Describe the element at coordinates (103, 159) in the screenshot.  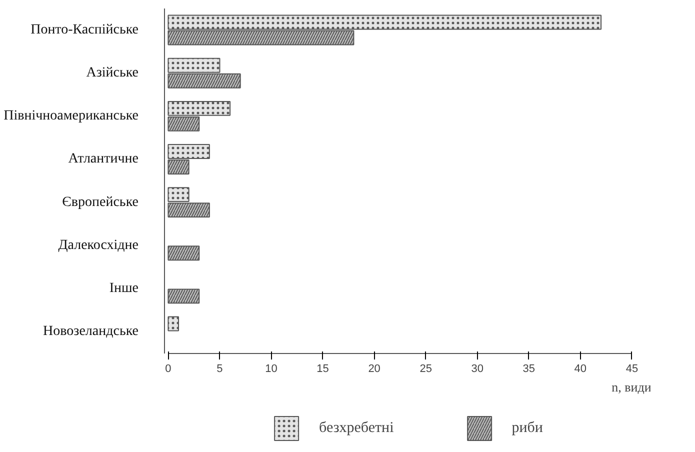
I see `y-tick-label: Атлантичне` at that location.